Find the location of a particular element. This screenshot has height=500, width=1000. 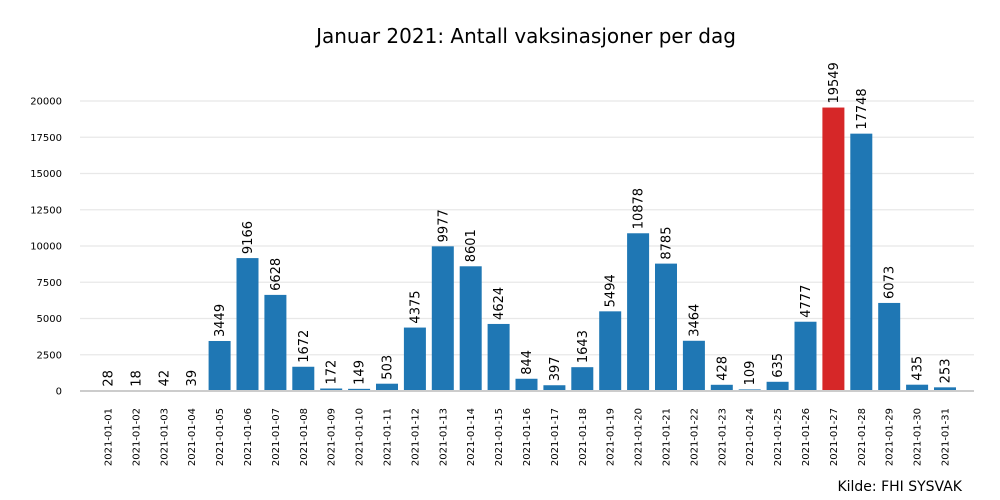

data-label: 9166 is located at coordinates (248, 237).